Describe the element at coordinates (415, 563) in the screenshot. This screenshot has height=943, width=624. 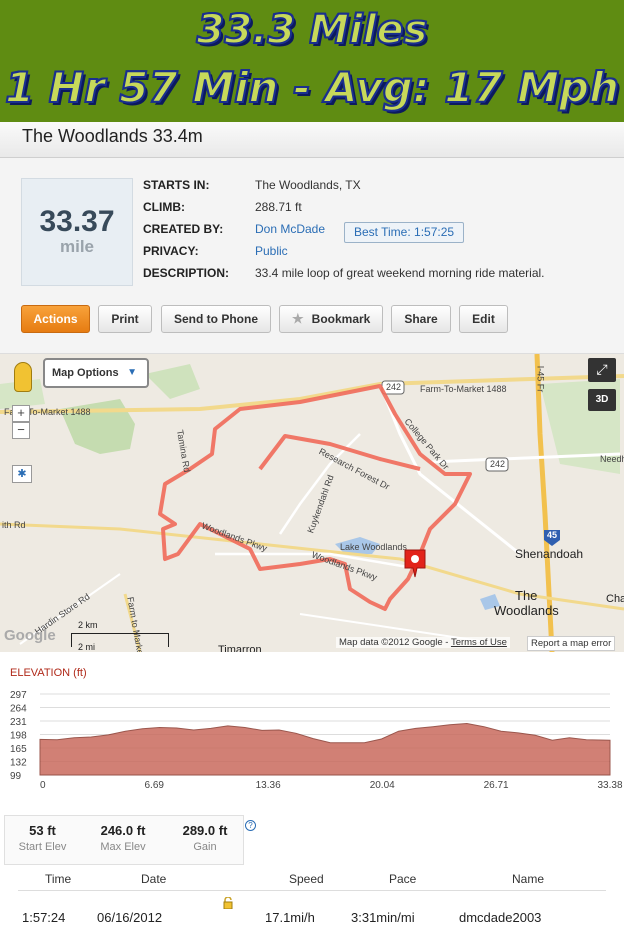
I see `start-marker-icon` at that location.